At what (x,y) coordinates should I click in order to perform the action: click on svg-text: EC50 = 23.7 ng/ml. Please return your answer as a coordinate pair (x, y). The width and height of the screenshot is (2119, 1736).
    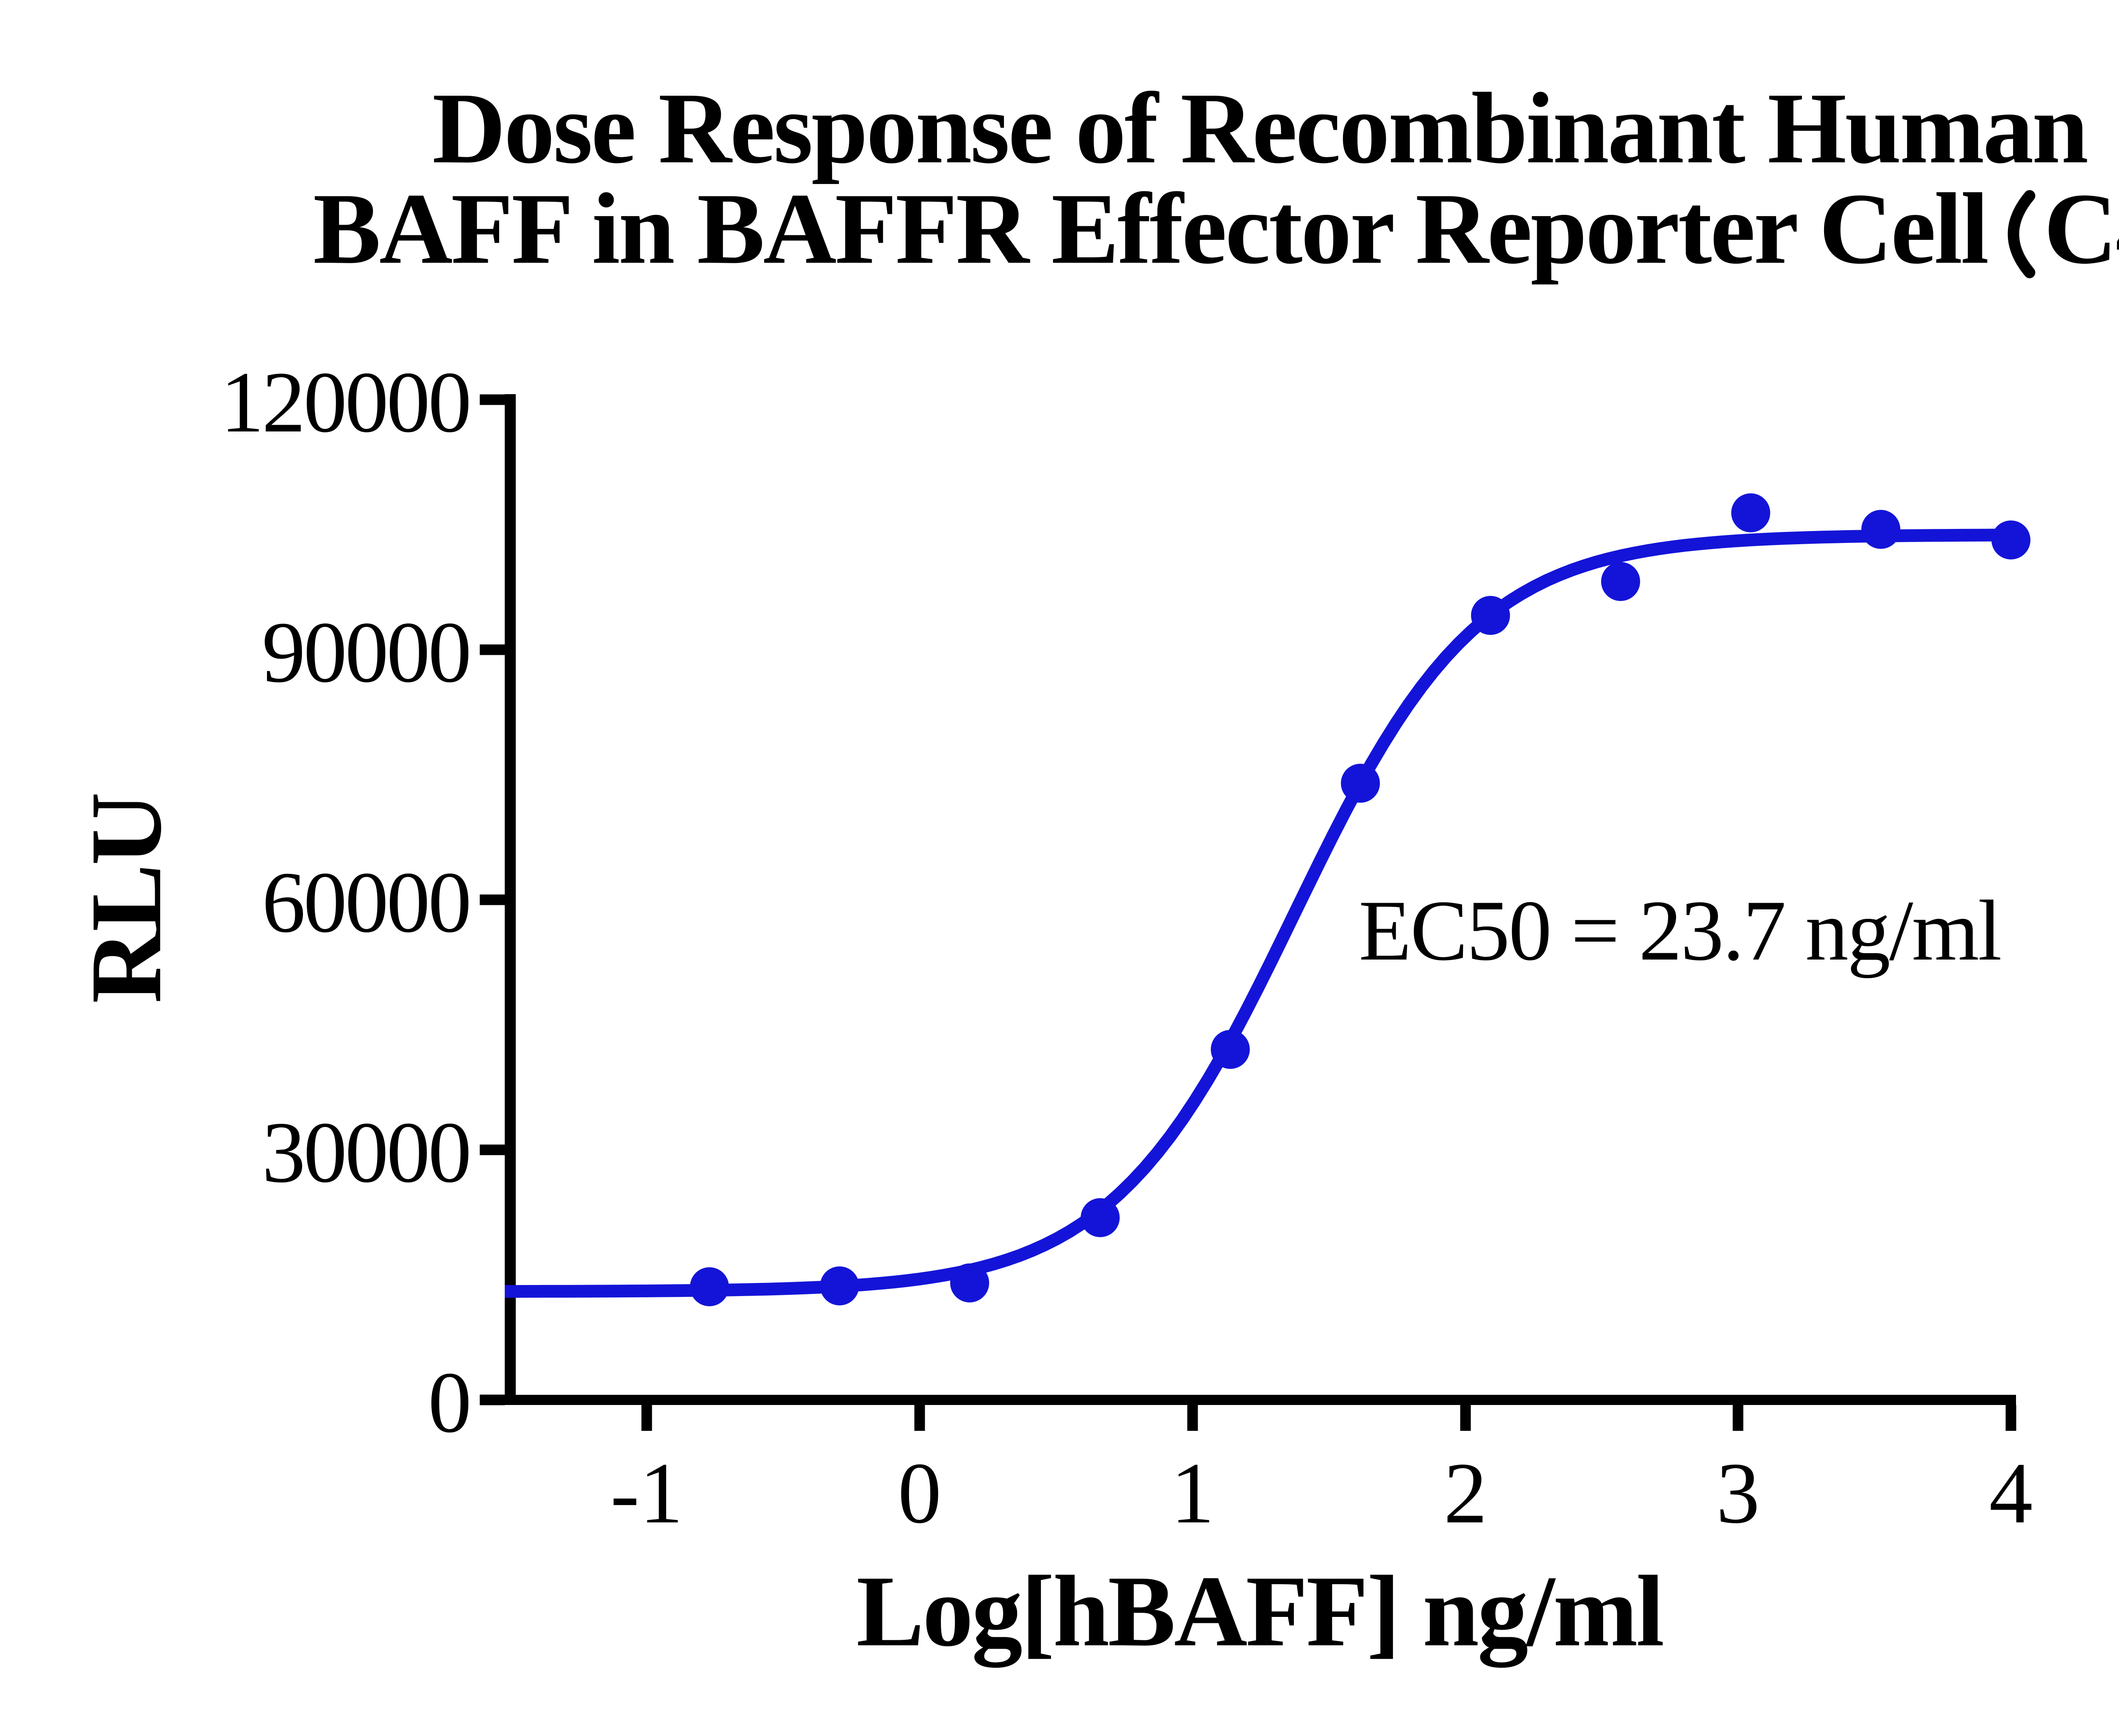
    Looking at the image, I should click on (1680, 931).